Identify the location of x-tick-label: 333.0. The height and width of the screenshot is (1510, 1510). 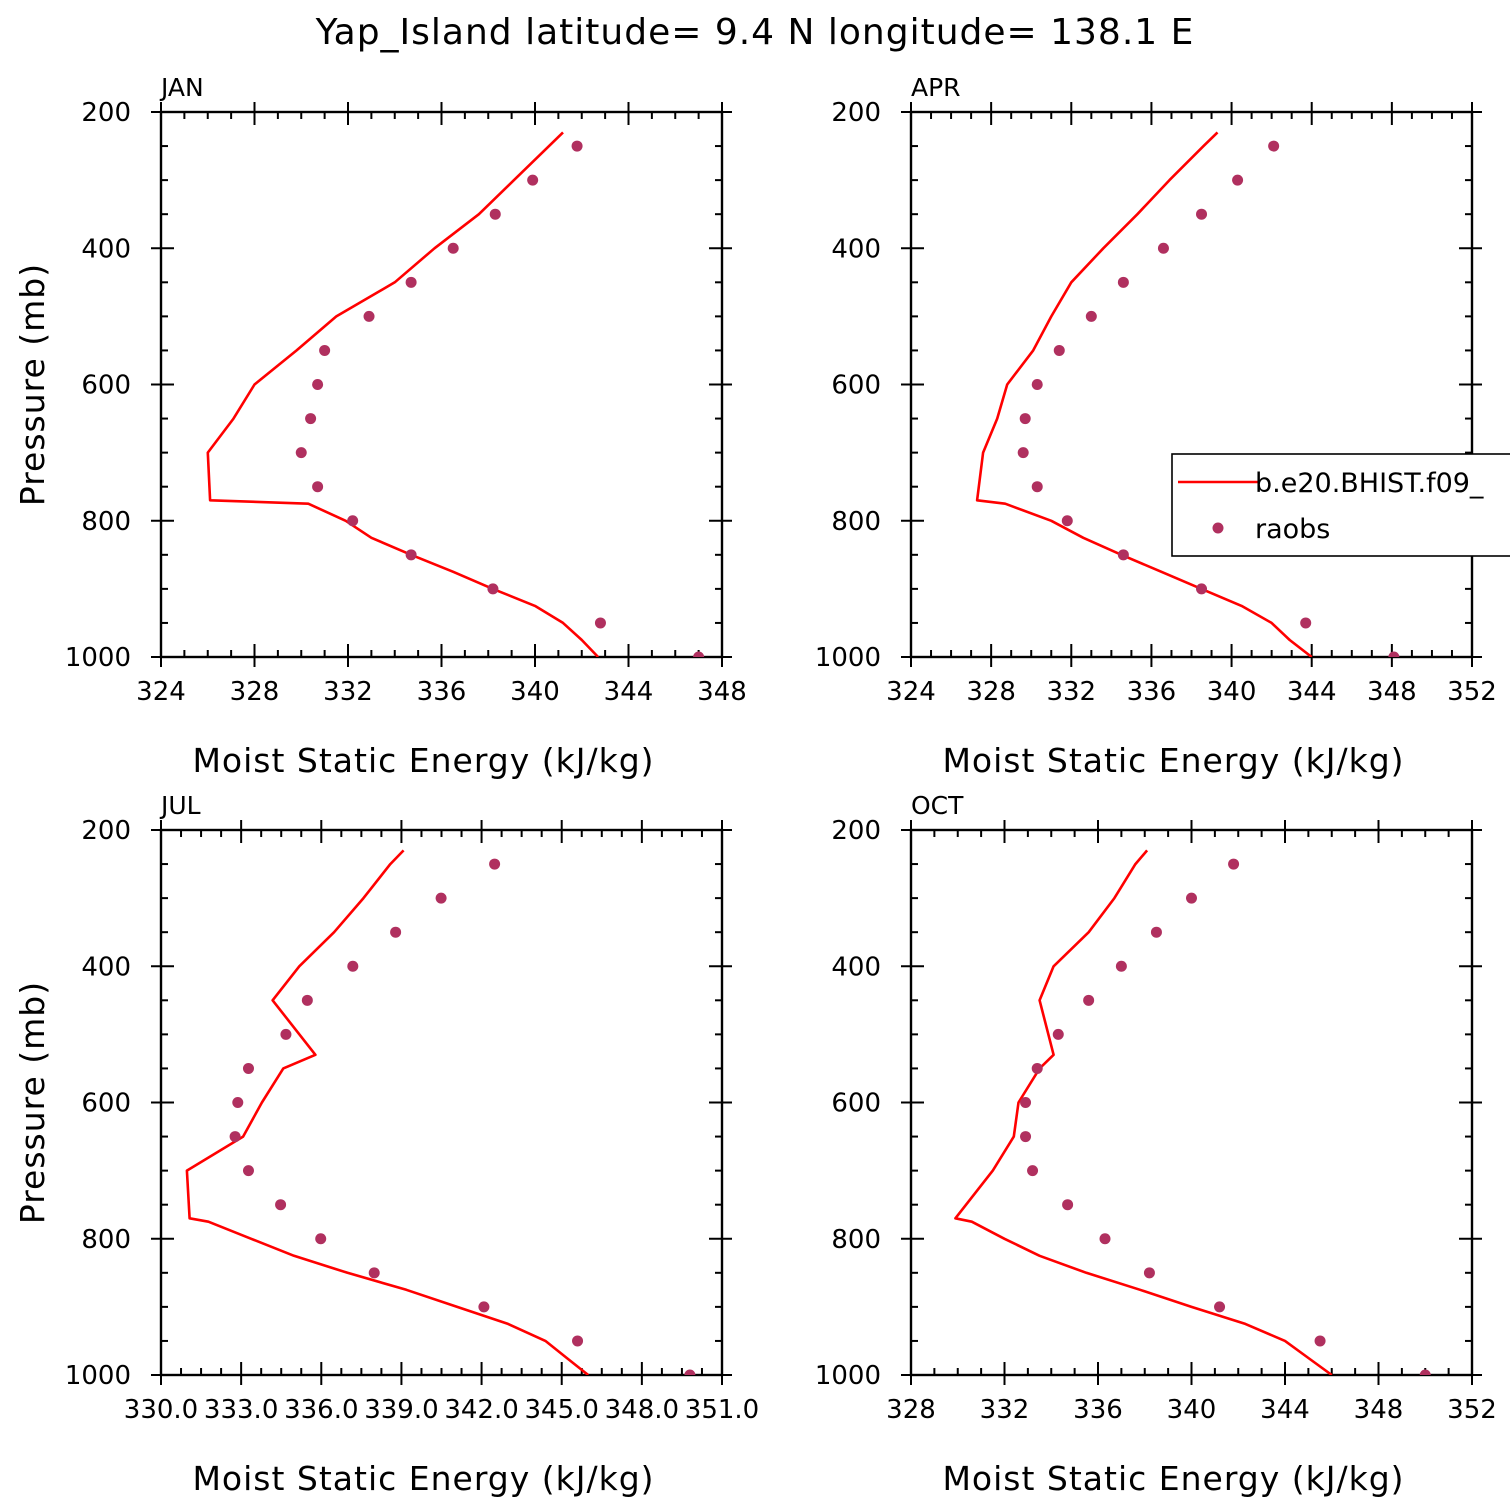
(241, 1410).